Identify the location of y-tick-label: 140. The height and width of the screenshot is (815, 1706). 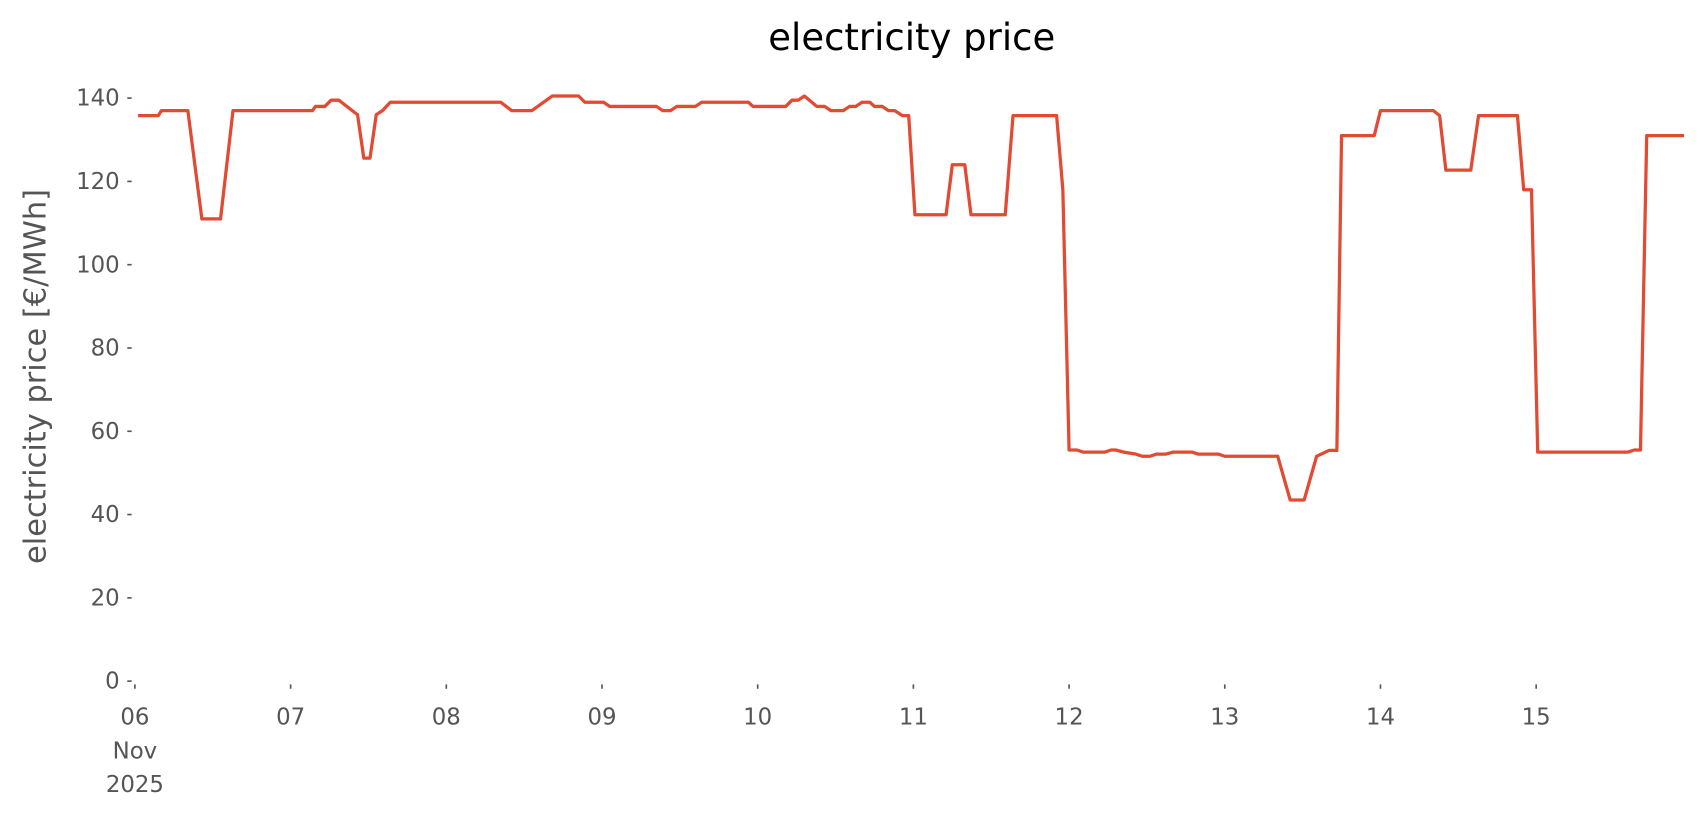
(98, 99).